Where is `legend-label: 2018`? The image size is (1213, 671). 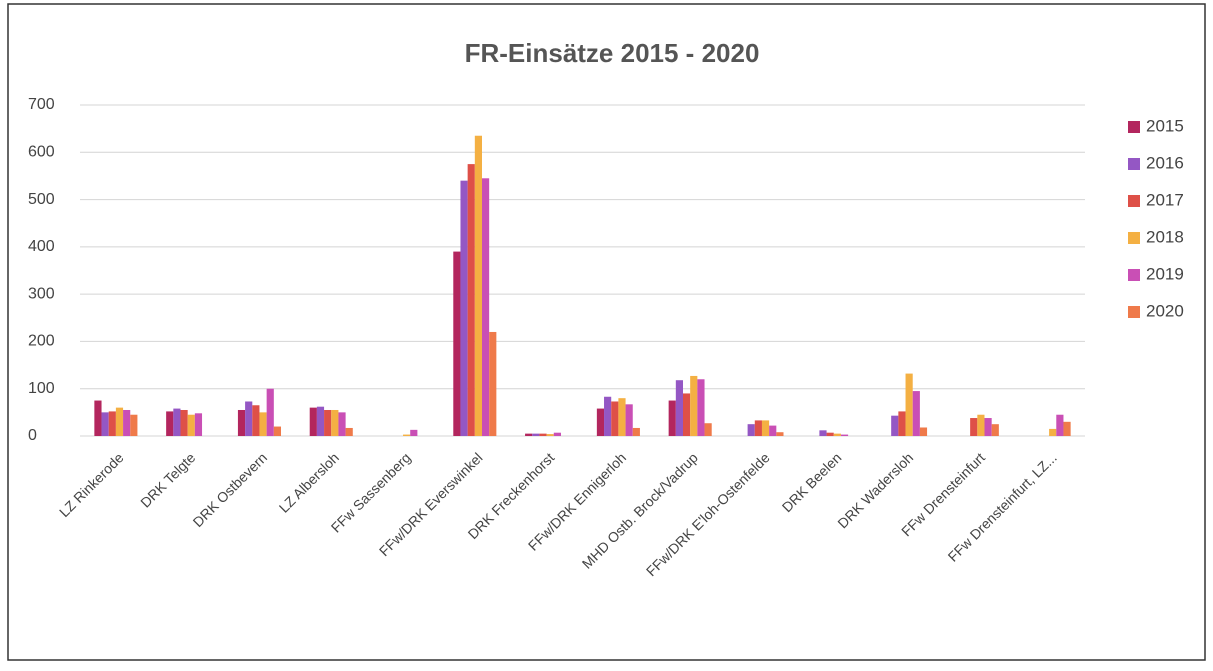
legend-label: 2018 is located at coordinates (1165, 236).